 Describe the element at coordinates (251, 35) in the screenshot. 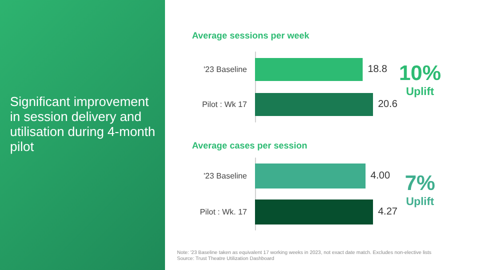

I see `chart-title: Average sessions per week` at that location.